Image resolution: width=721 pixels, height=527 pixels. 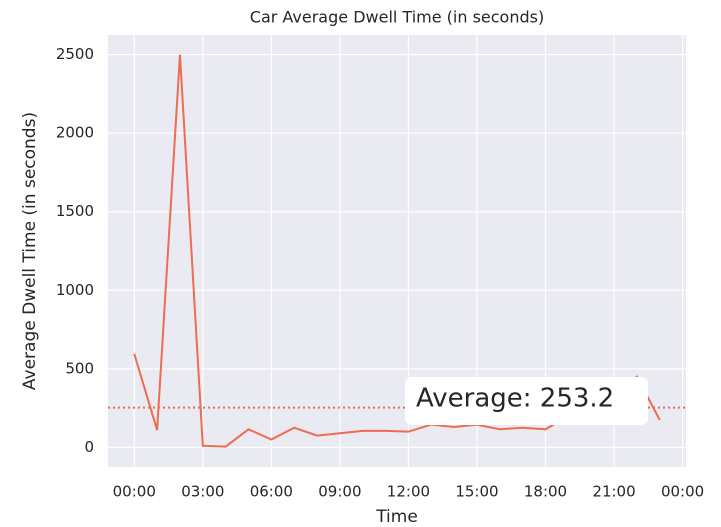 I want to click on y-tick-label: 2000, so click(x=75, y=133).